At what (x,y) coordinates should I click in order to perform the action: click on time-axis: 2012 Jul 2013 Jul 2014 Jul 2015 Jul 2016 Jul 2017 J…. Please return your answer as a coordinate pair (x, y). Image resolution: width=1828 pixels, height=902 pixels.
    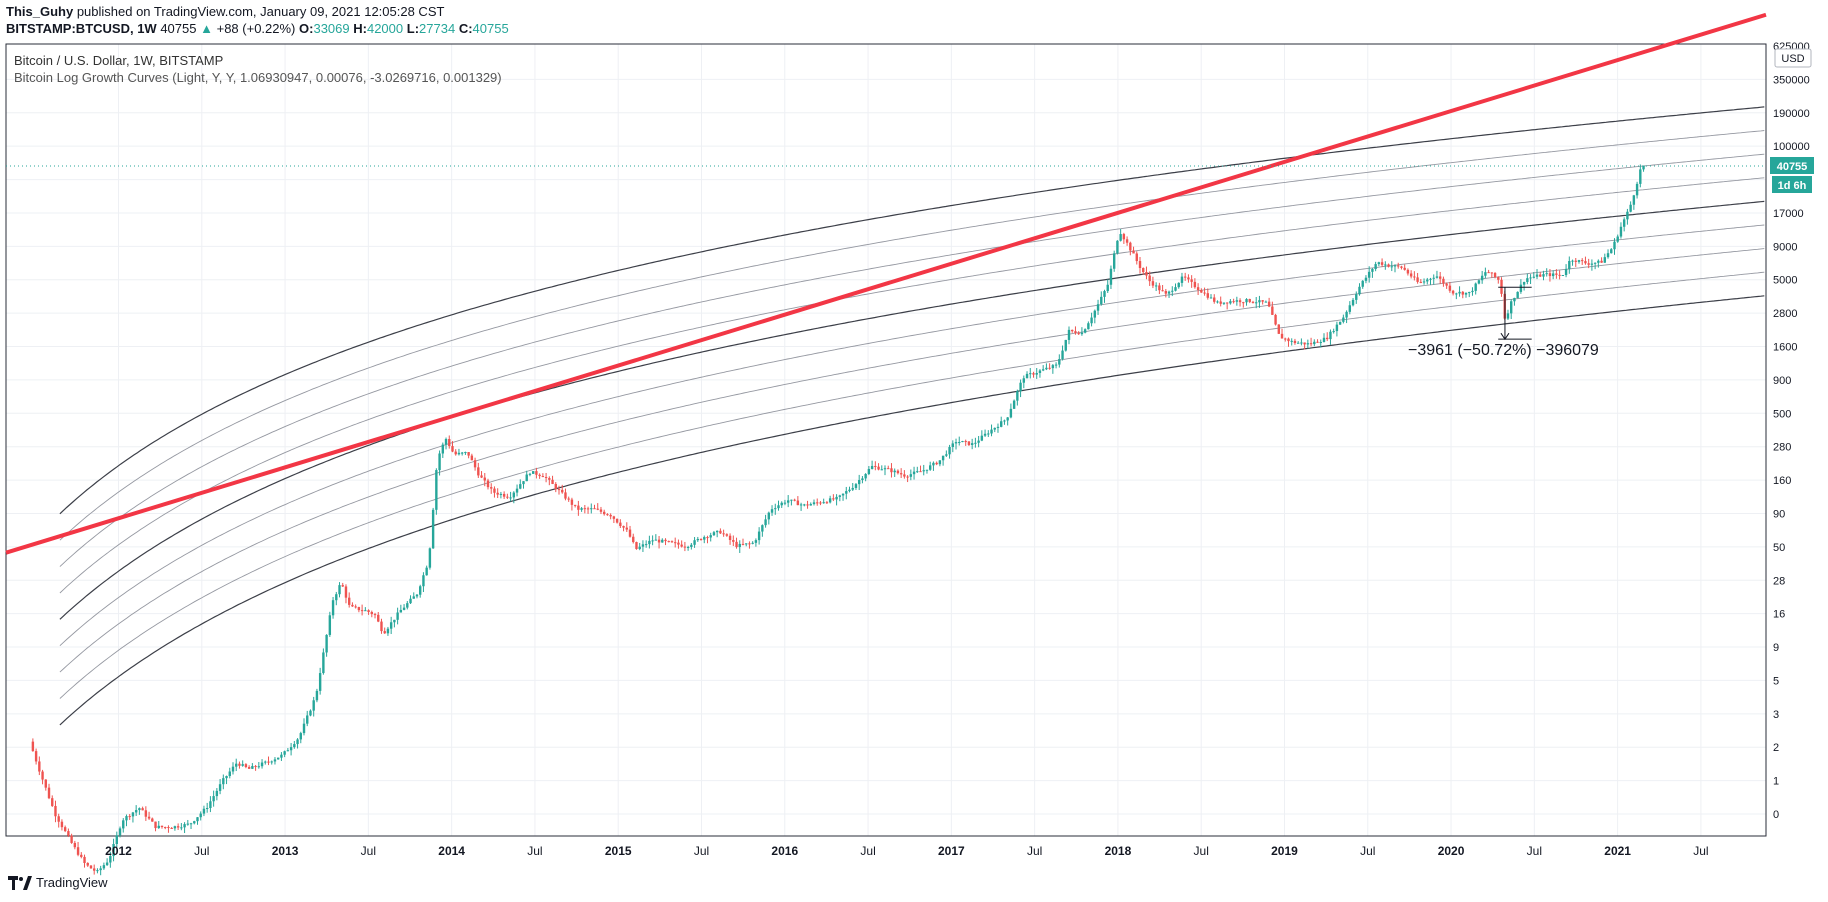
    Looking at the image, I should click on (906, 851).